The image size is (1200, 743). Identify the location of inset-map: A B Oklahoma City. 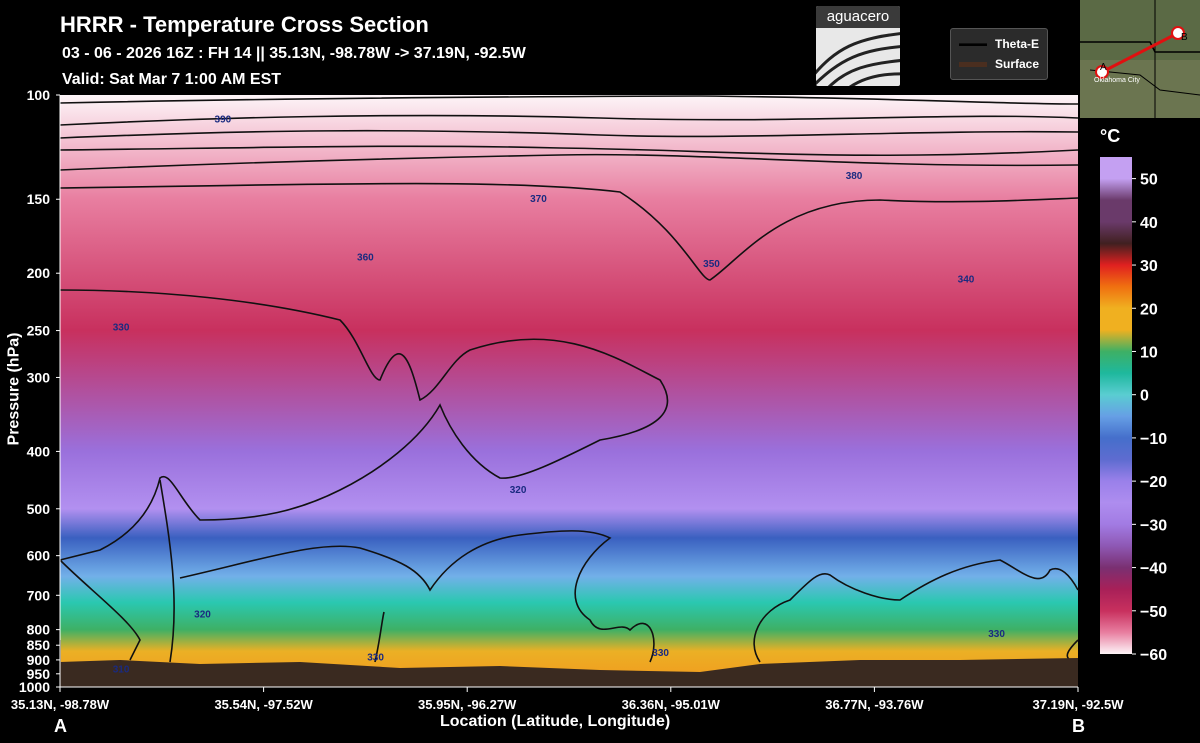
(1140, 59).